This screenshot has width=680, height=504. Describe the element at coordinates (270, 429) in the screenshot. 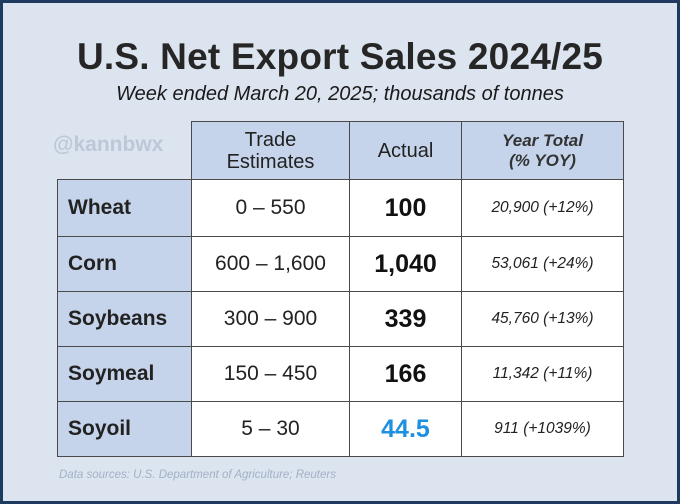

I see `estimates-cell: 5 – 30` at that location.